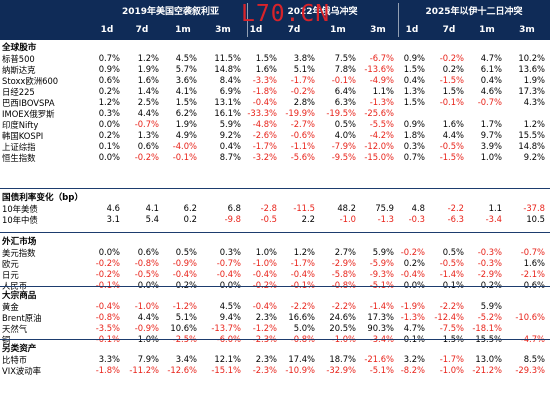  What do you see at coordinates (19, 147) in the screenshot?
I see `row-label: 上证综指` at bounding box center [19, 147].